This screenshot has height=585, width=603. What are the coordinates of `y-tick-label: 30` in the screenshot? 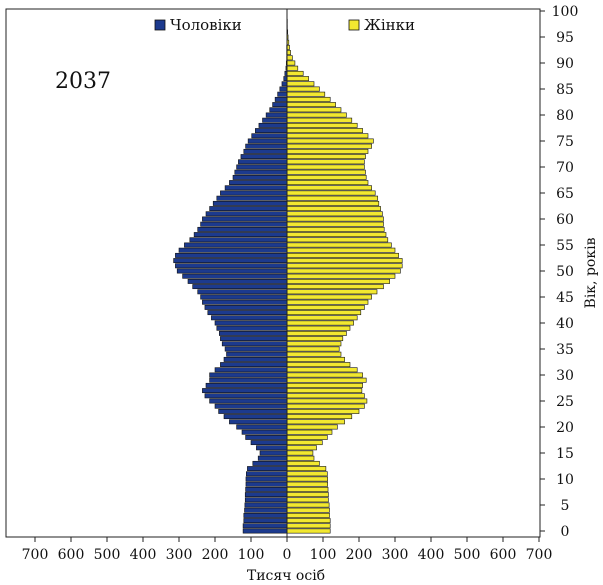 It's located at (565, 376).